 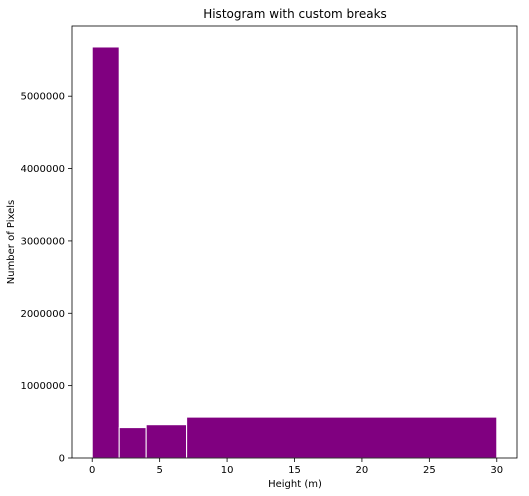 What do you see at coordinates (46, 278) in the screenshot?
I see `y-axis-ticks: 0 1000000 2000000 3000000 4000000 5000000` at bounding box center [46, 278].